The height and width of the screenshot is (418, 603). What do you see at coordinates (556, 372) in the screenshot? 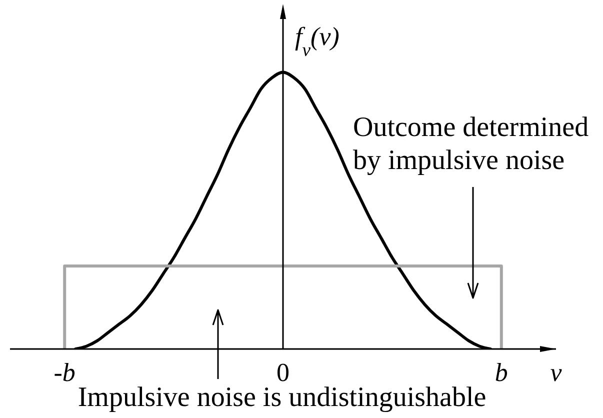
I see `x-axis-title: v` at bounding box center [556, 372].